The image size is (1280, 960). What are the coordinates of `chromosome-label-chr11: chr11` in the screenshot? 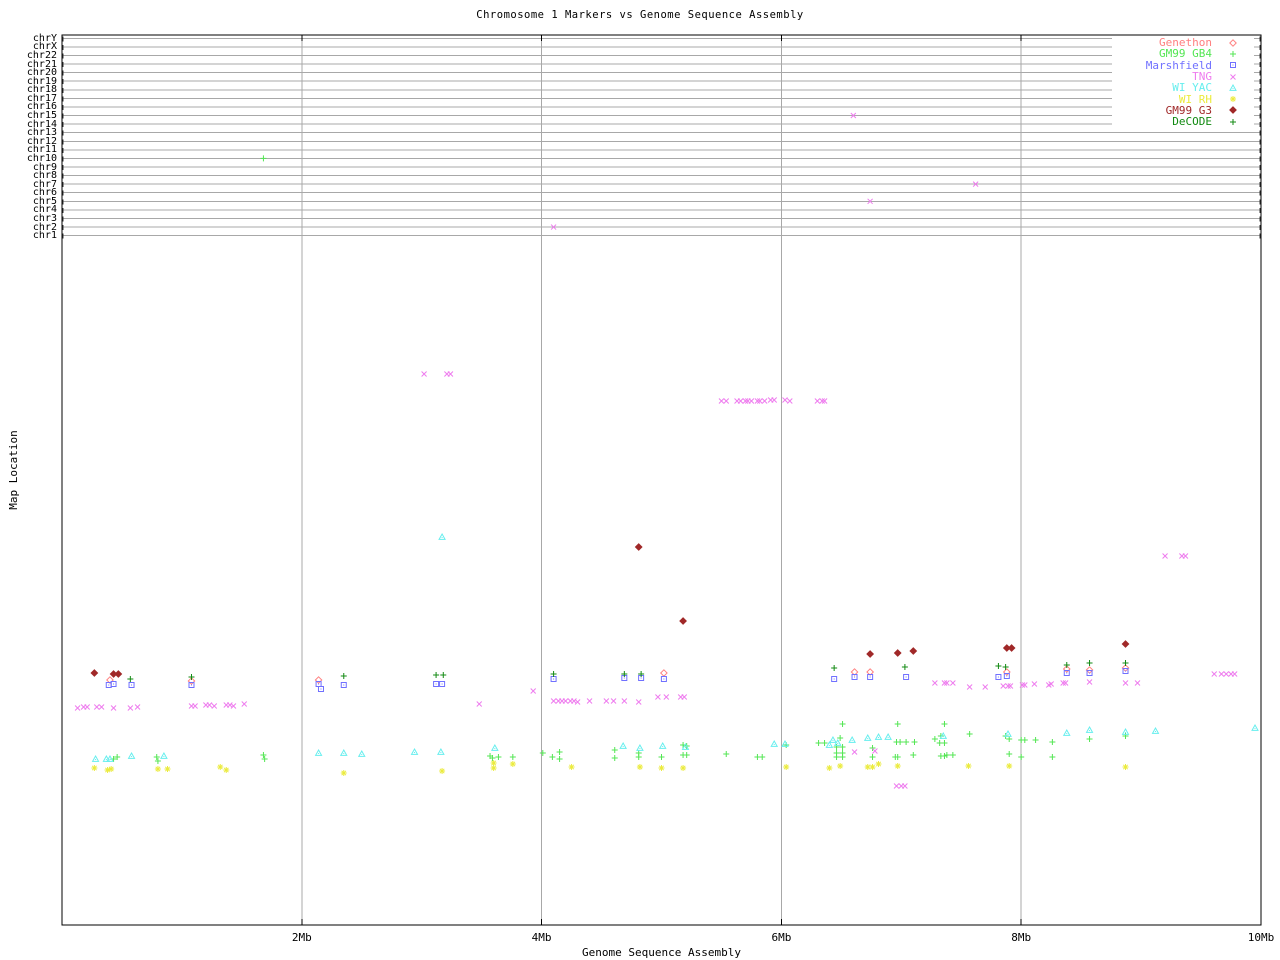 It's located at (41, 150).